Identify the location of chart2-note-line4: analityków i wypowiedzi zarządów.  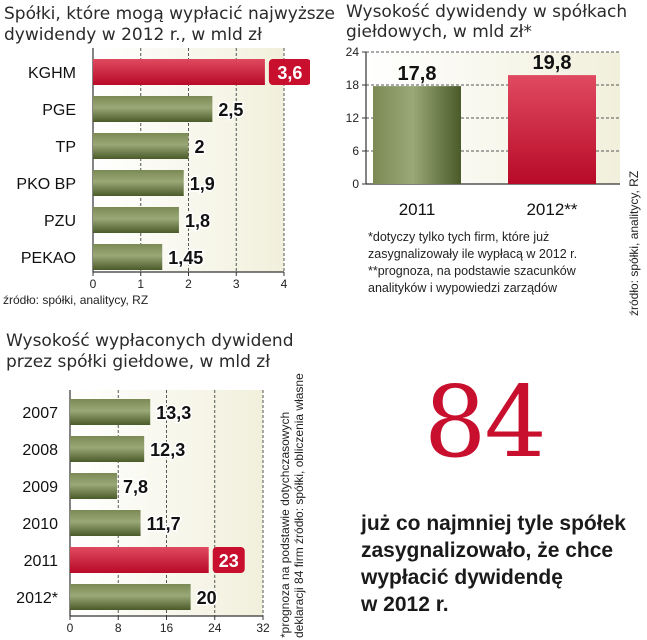
(462, 288).